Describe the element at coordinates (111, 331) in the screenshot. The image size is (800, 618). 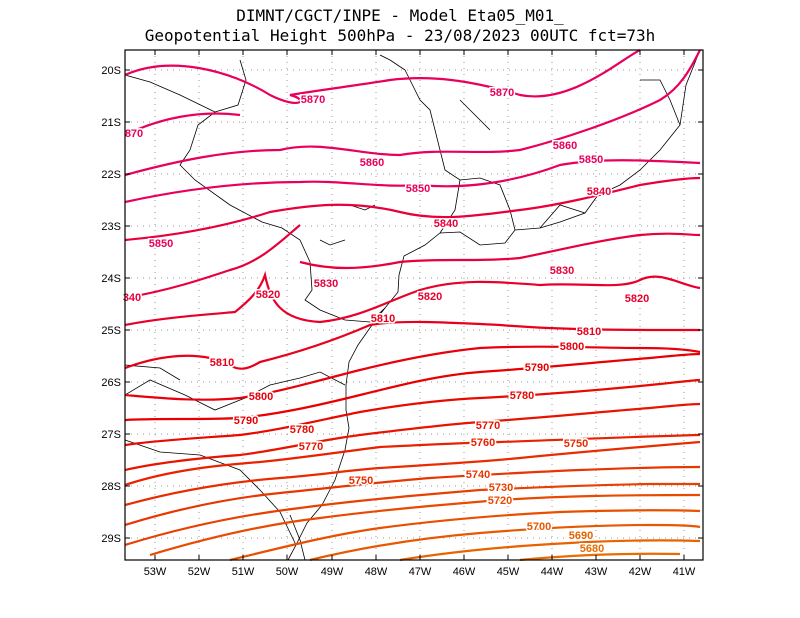
I see `lat-label: 25S` at that location.